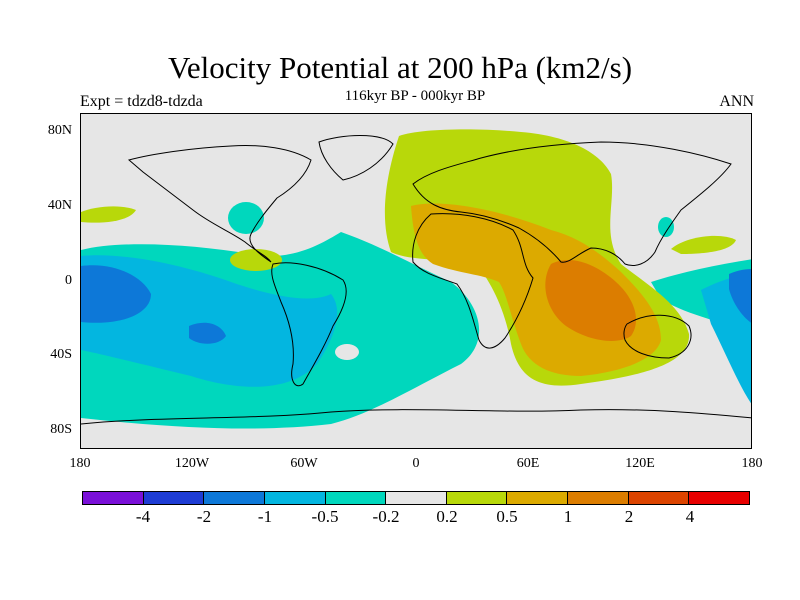  Describe the element at coordinates (736, 101) in the screenshot. I see `season-label: ANN` at that location.